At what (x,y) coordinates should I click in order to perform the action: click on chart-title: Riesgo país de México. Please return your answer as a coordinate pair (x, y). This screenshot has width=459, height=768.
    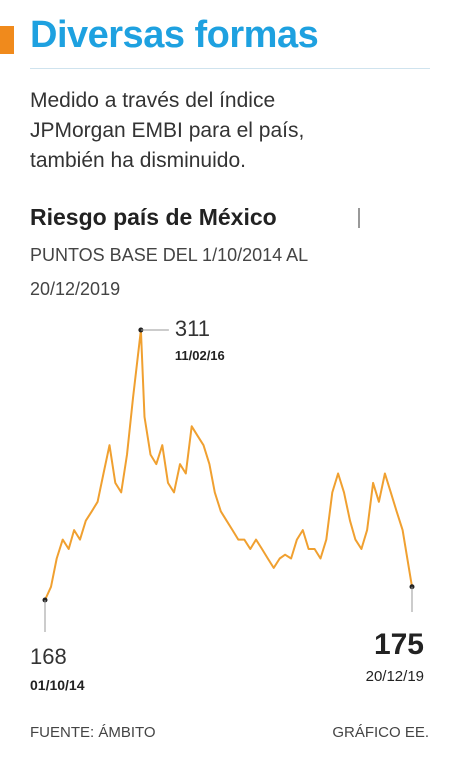
    Looking at the image, I should click on (153, 217).